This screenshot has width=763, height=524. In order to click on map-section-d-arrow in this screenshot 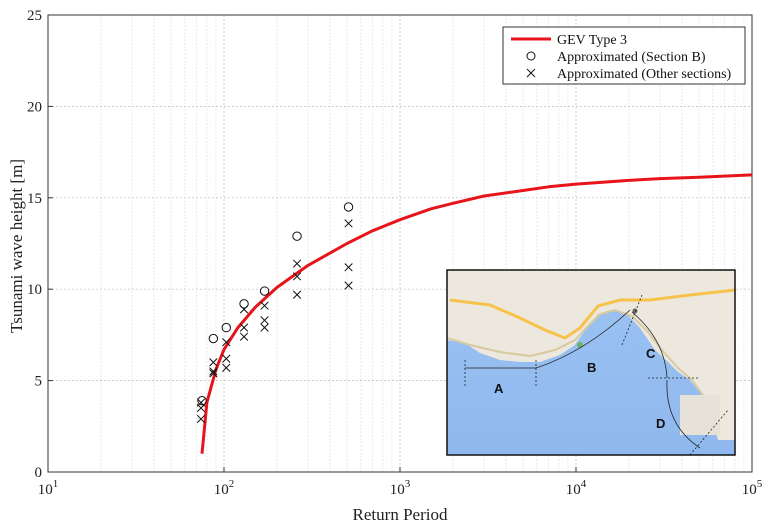, I will do `click(683, 414)`.